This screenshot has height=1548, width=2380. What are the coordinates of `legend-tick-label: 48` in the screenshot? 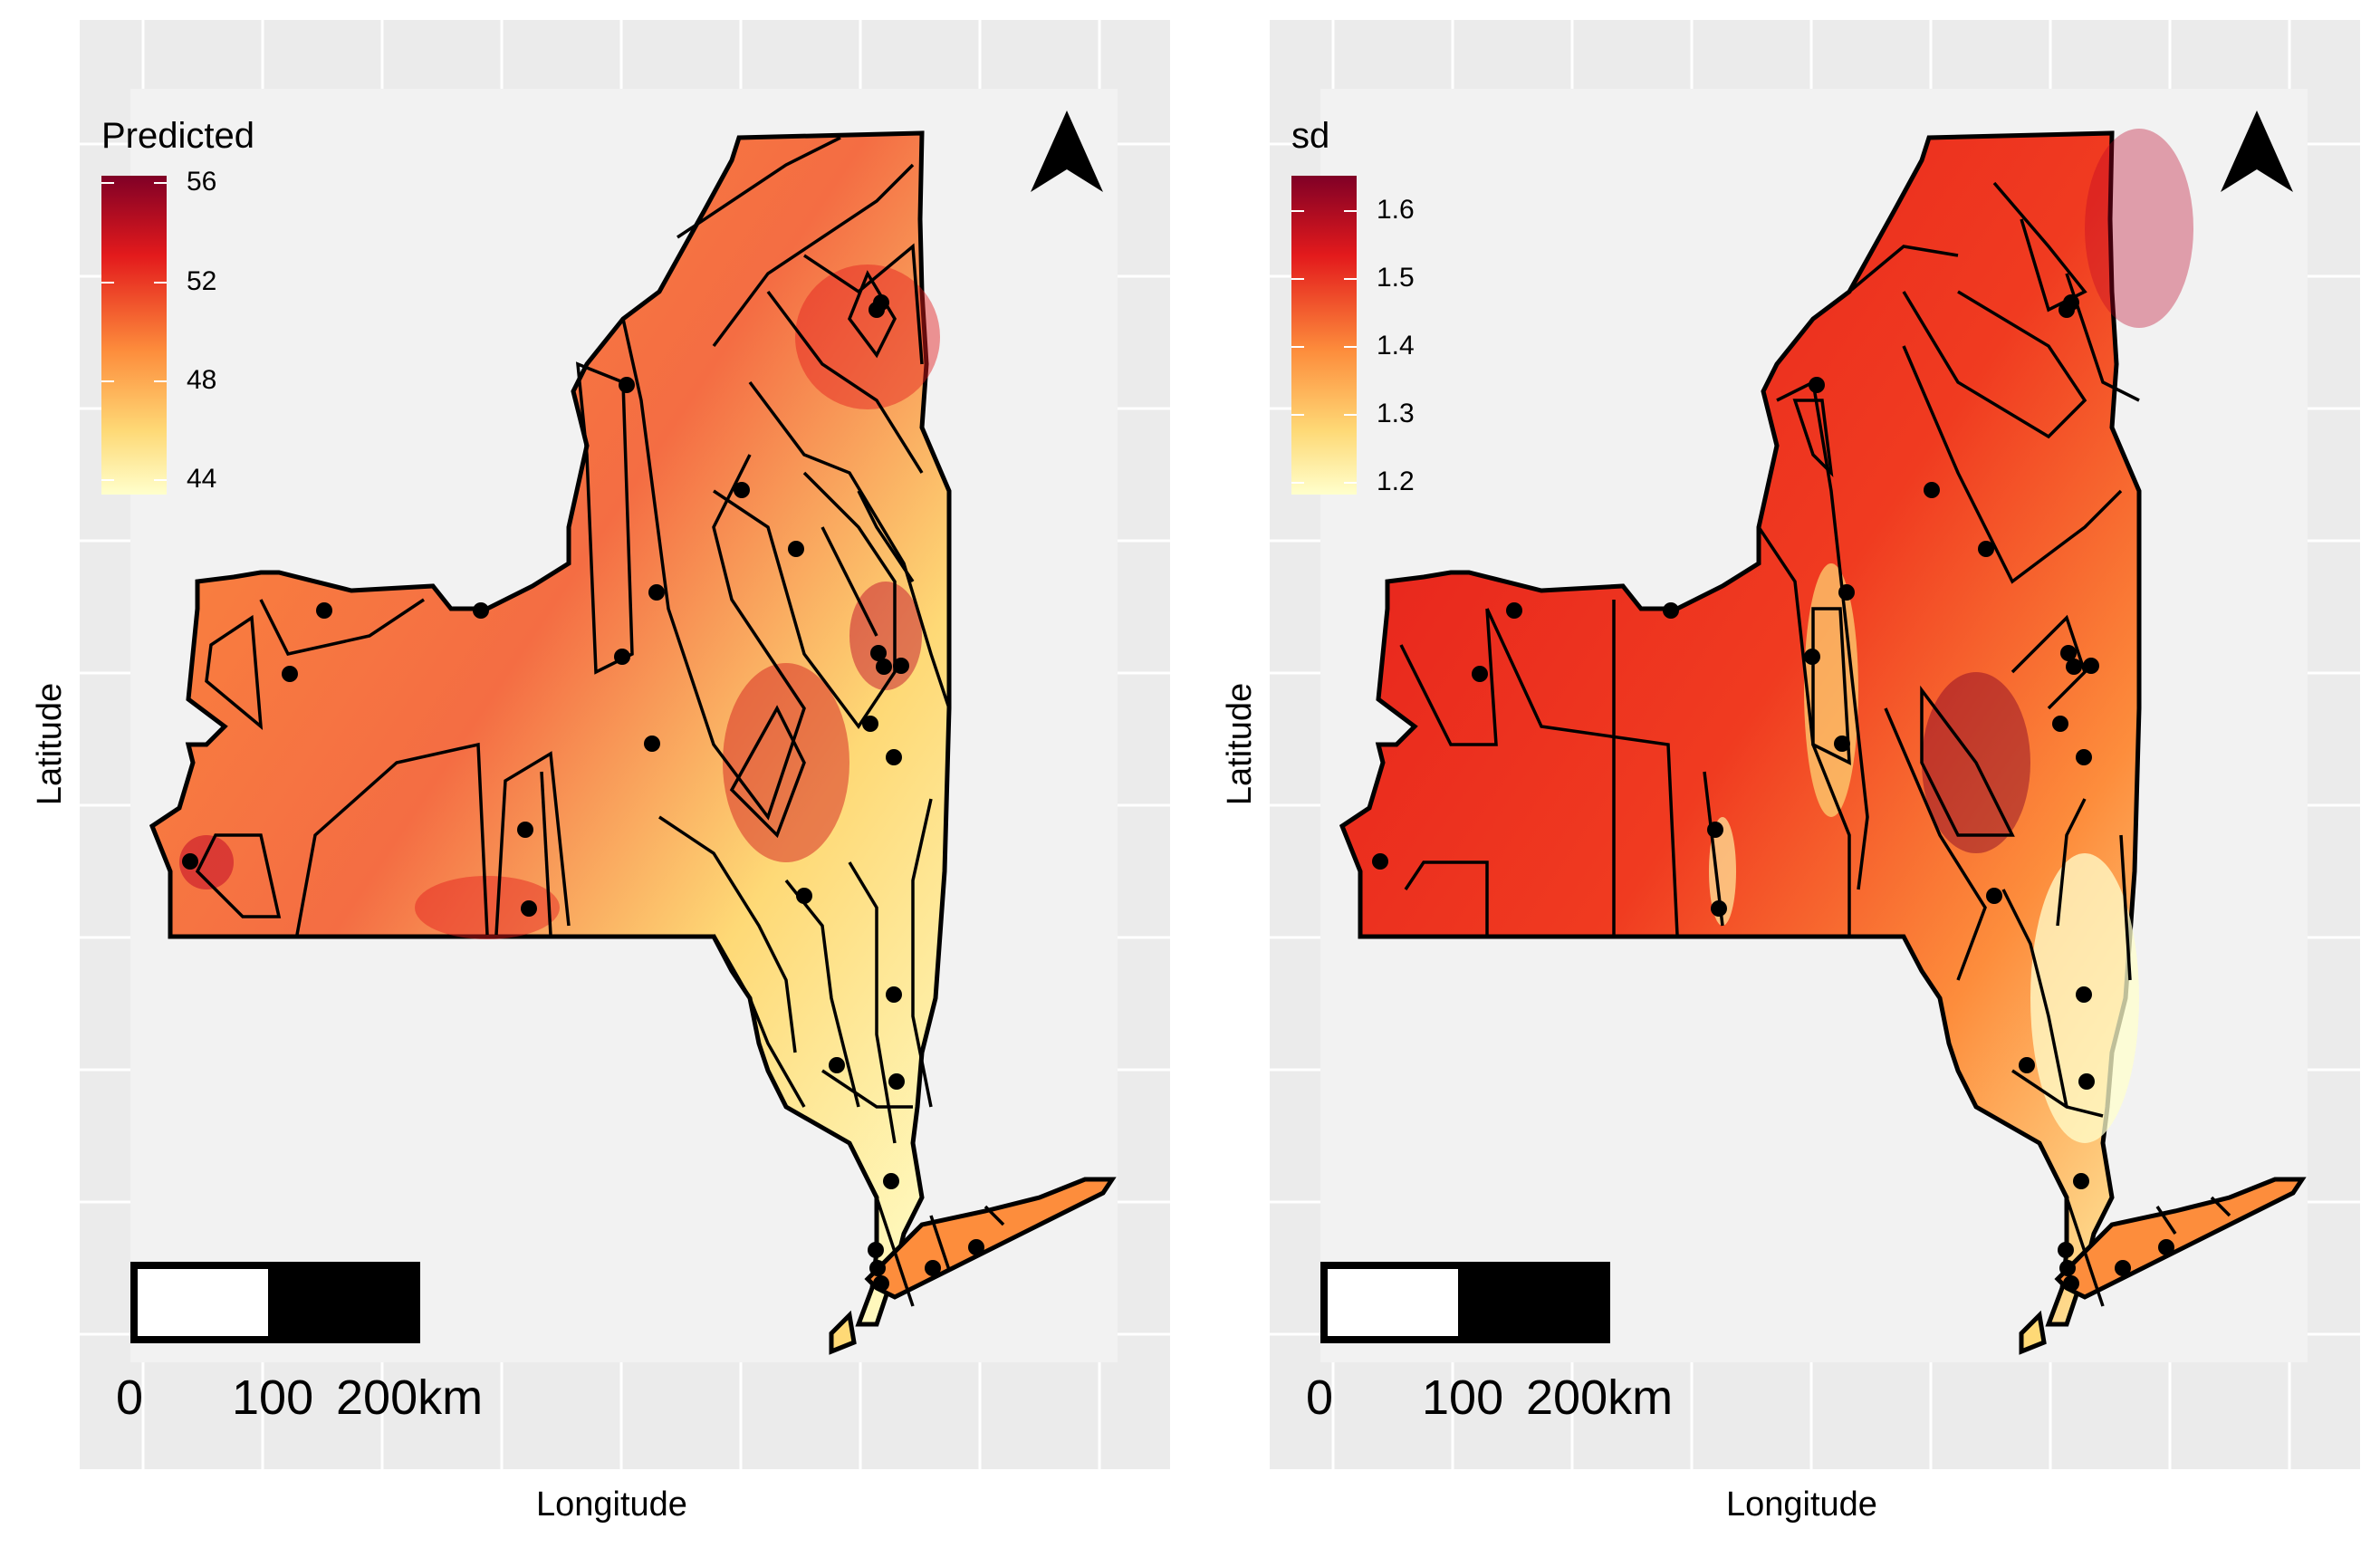 It's located at (202, 380).